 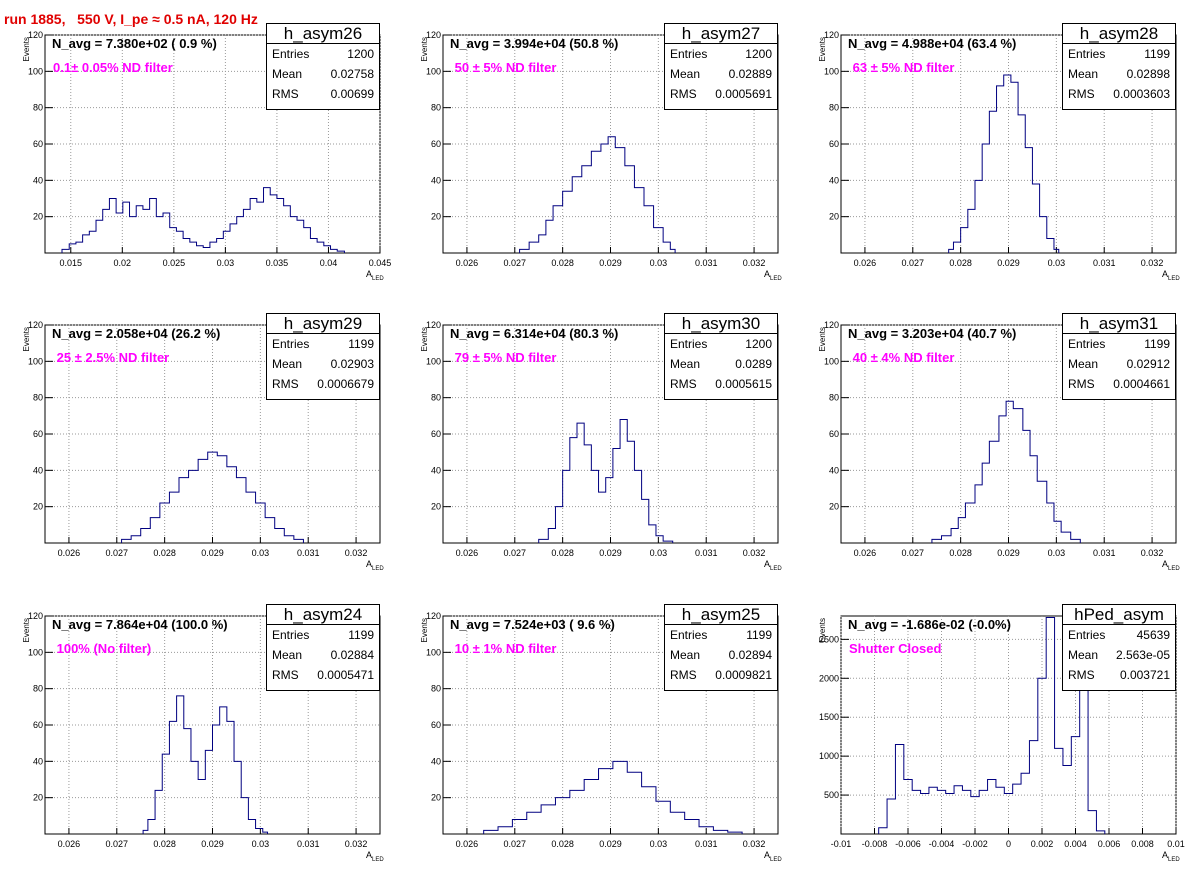 I want to click on navg-label: N_avg = 6.314e+04 (80.3 %), so click(x=534, y=333).